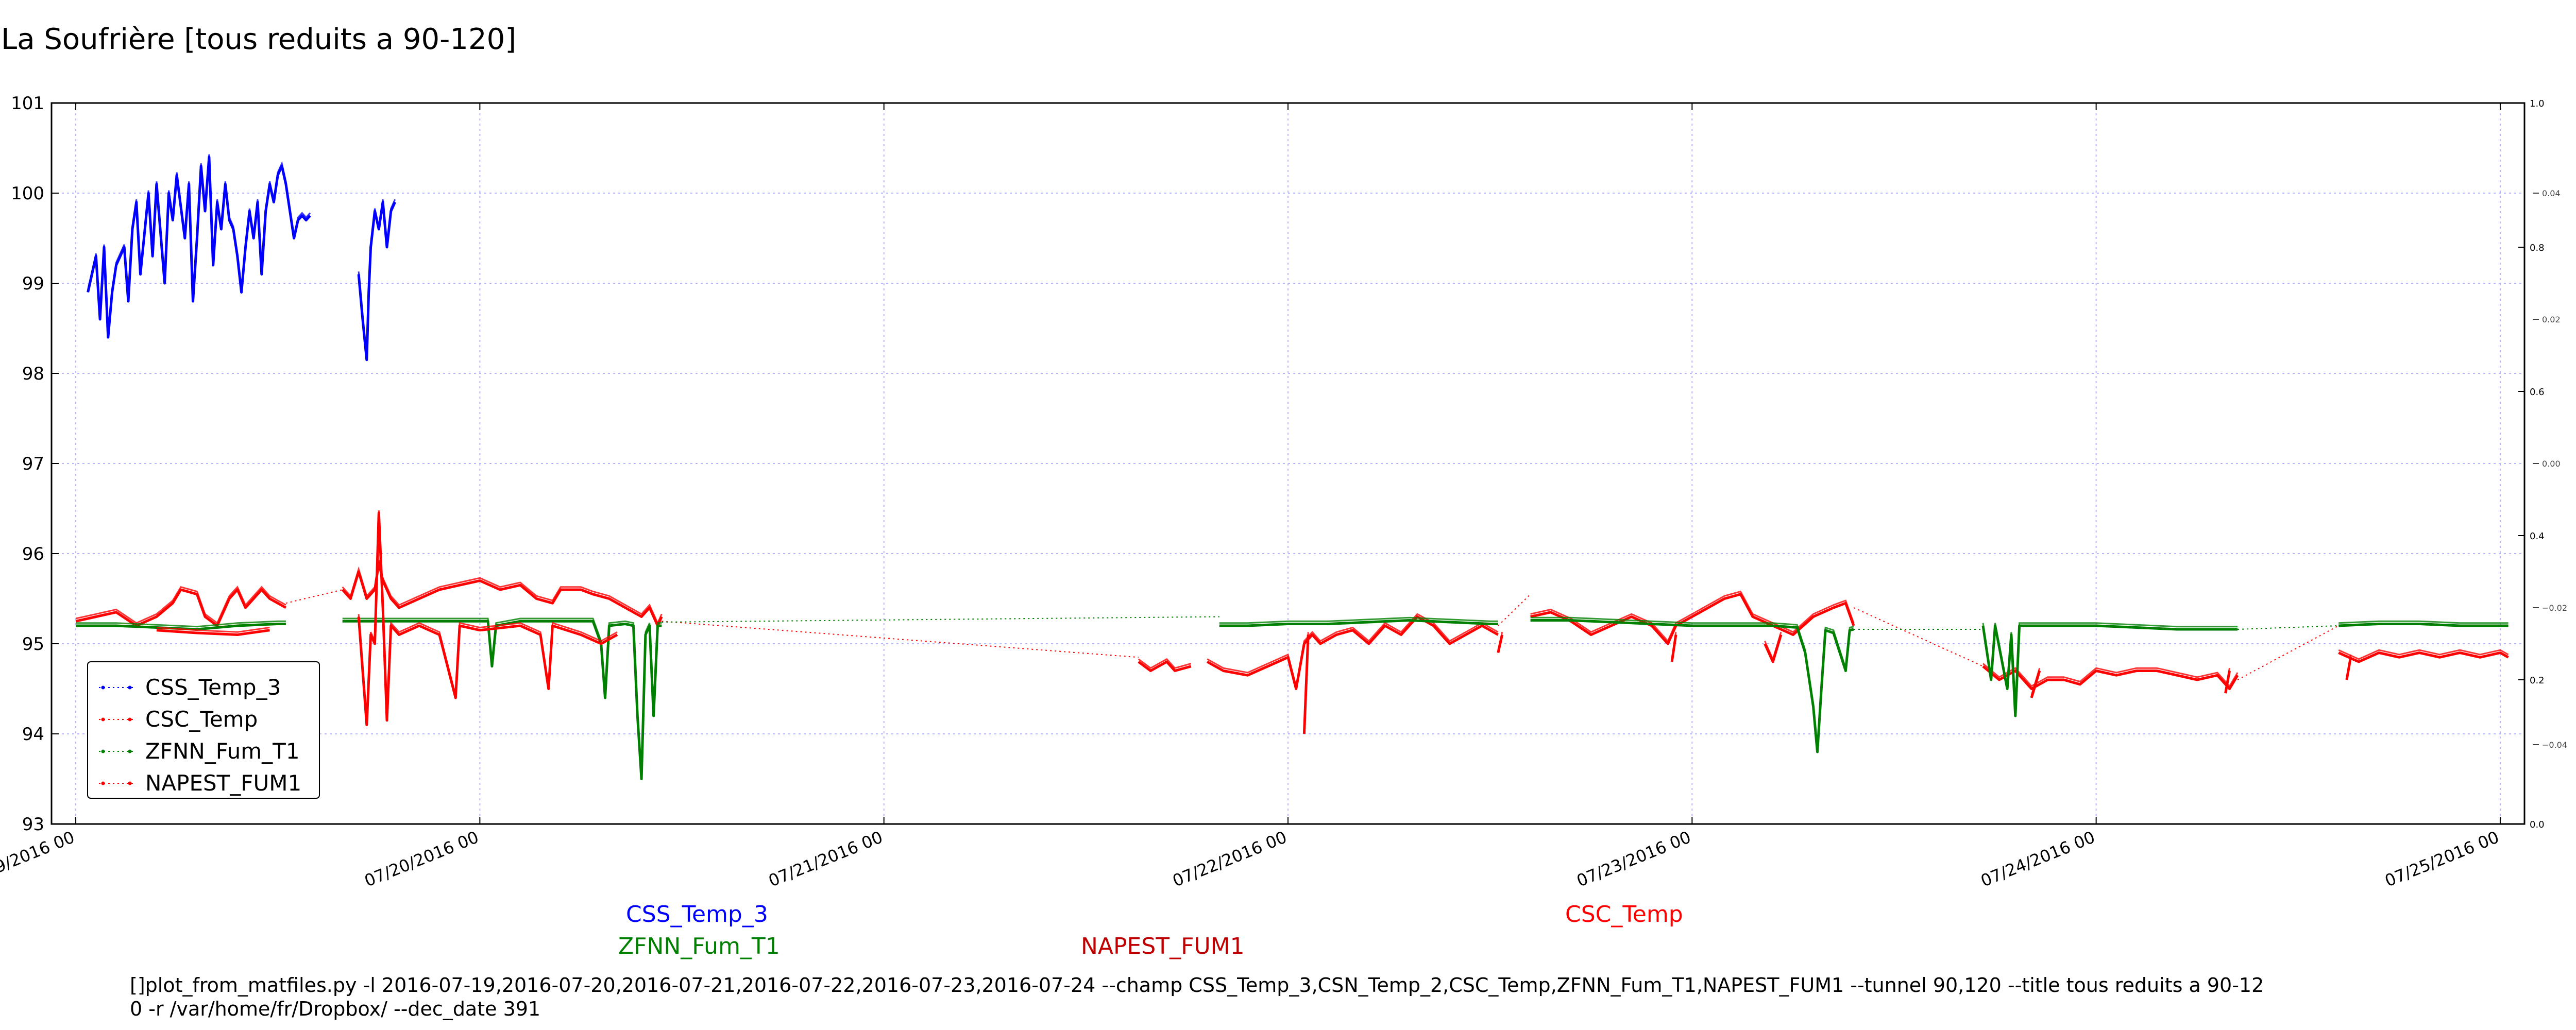 The image size is (2576, 1030). Describe the element at coordinates (259, 39) in the screenshot. I see `chart-title: La Soufrière [tous reduits a 90-120]` at that location.